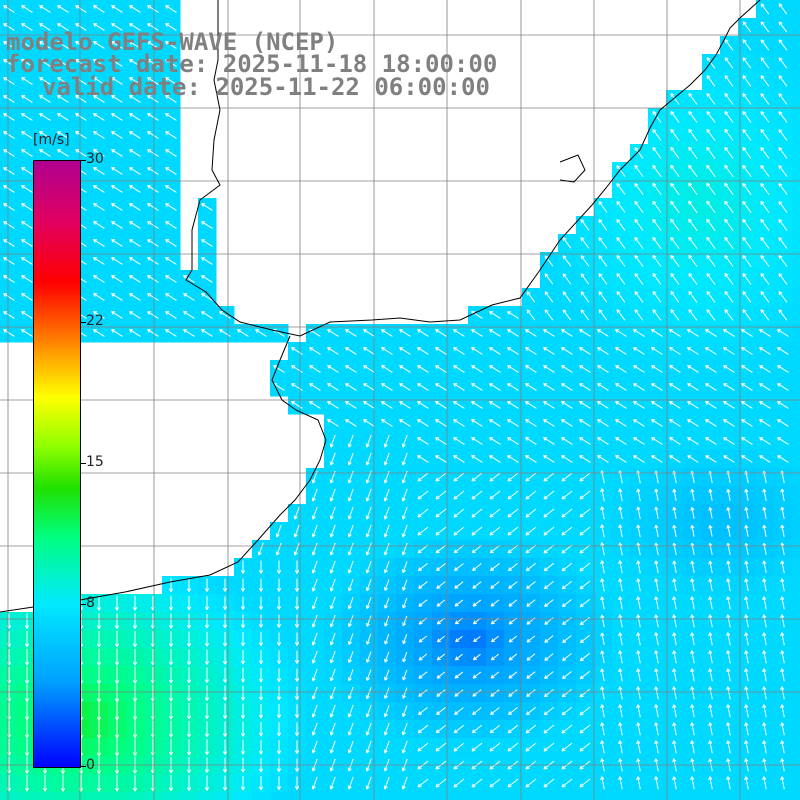 The image size is (800, 800). I want to click on colorbar-tick-label: 15, so click(95, 462).